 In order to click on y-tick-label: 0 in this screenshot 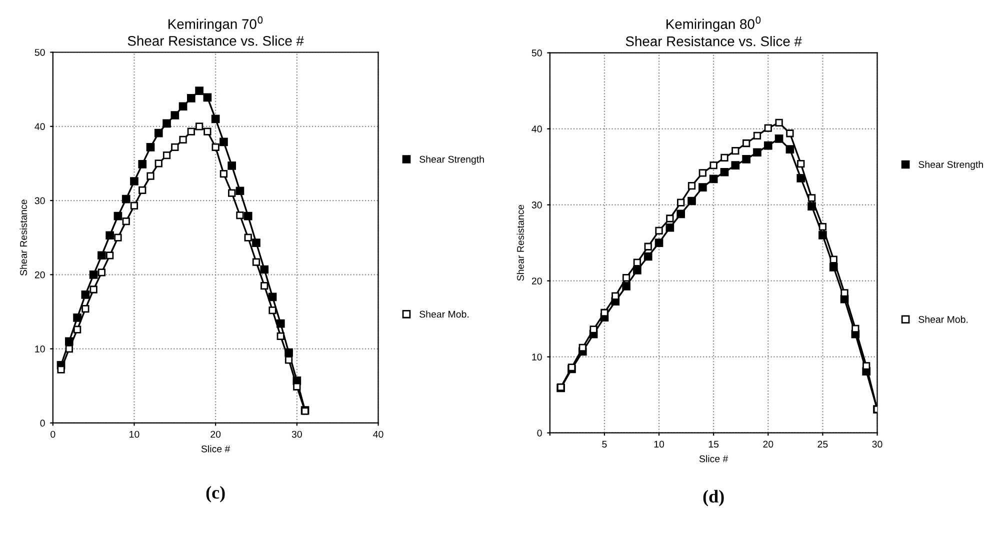, I will do `click(42, 423)`.